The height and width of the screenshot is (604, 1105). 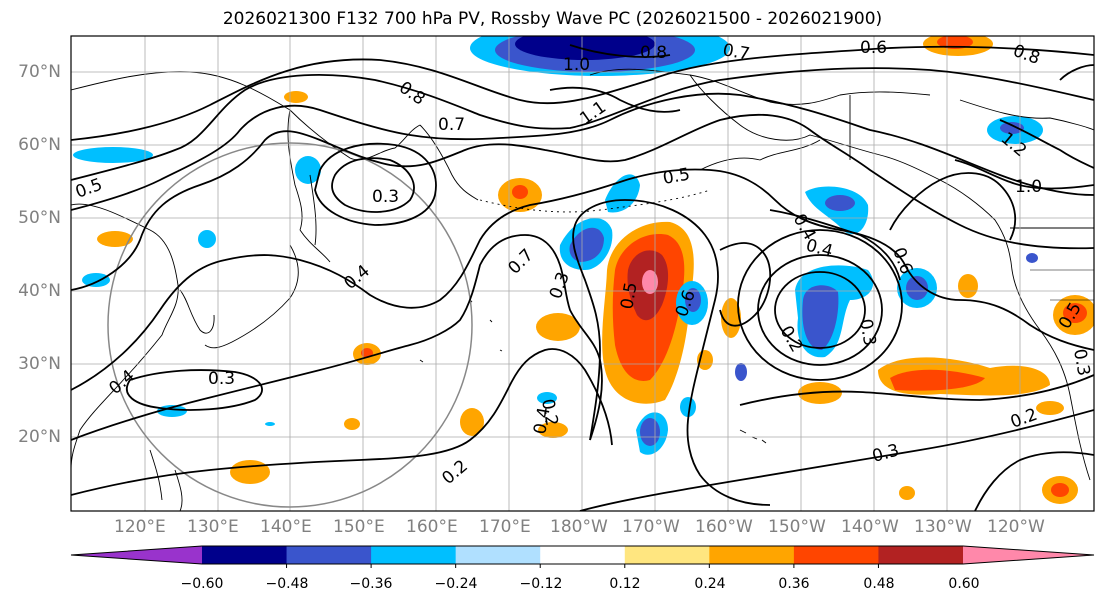 What do you see at coordinates (1016, 527) in the screenshot?
I see `lon-label: 120°W` at bounding box center [1016, 527].